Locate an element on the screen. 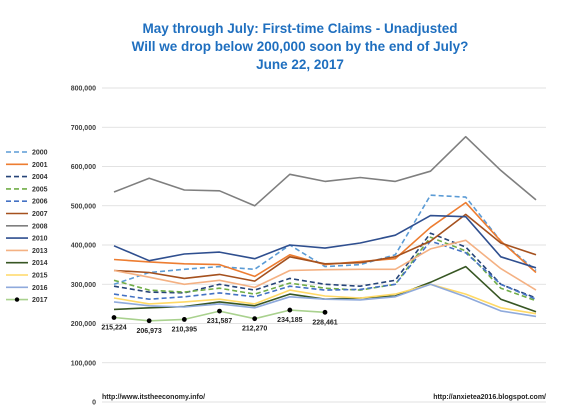 The image size is (564, 410). series-line-2007 is located at coordinates (325, 247).